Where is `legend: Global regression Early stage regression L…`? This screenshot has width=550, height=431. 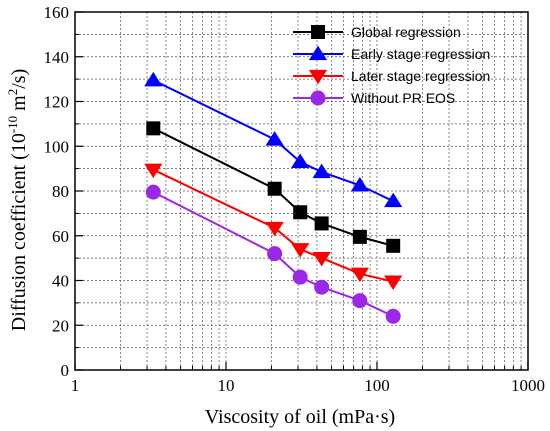 legend: Global regression Early stage regression L… is located at coordinates (391, 65).